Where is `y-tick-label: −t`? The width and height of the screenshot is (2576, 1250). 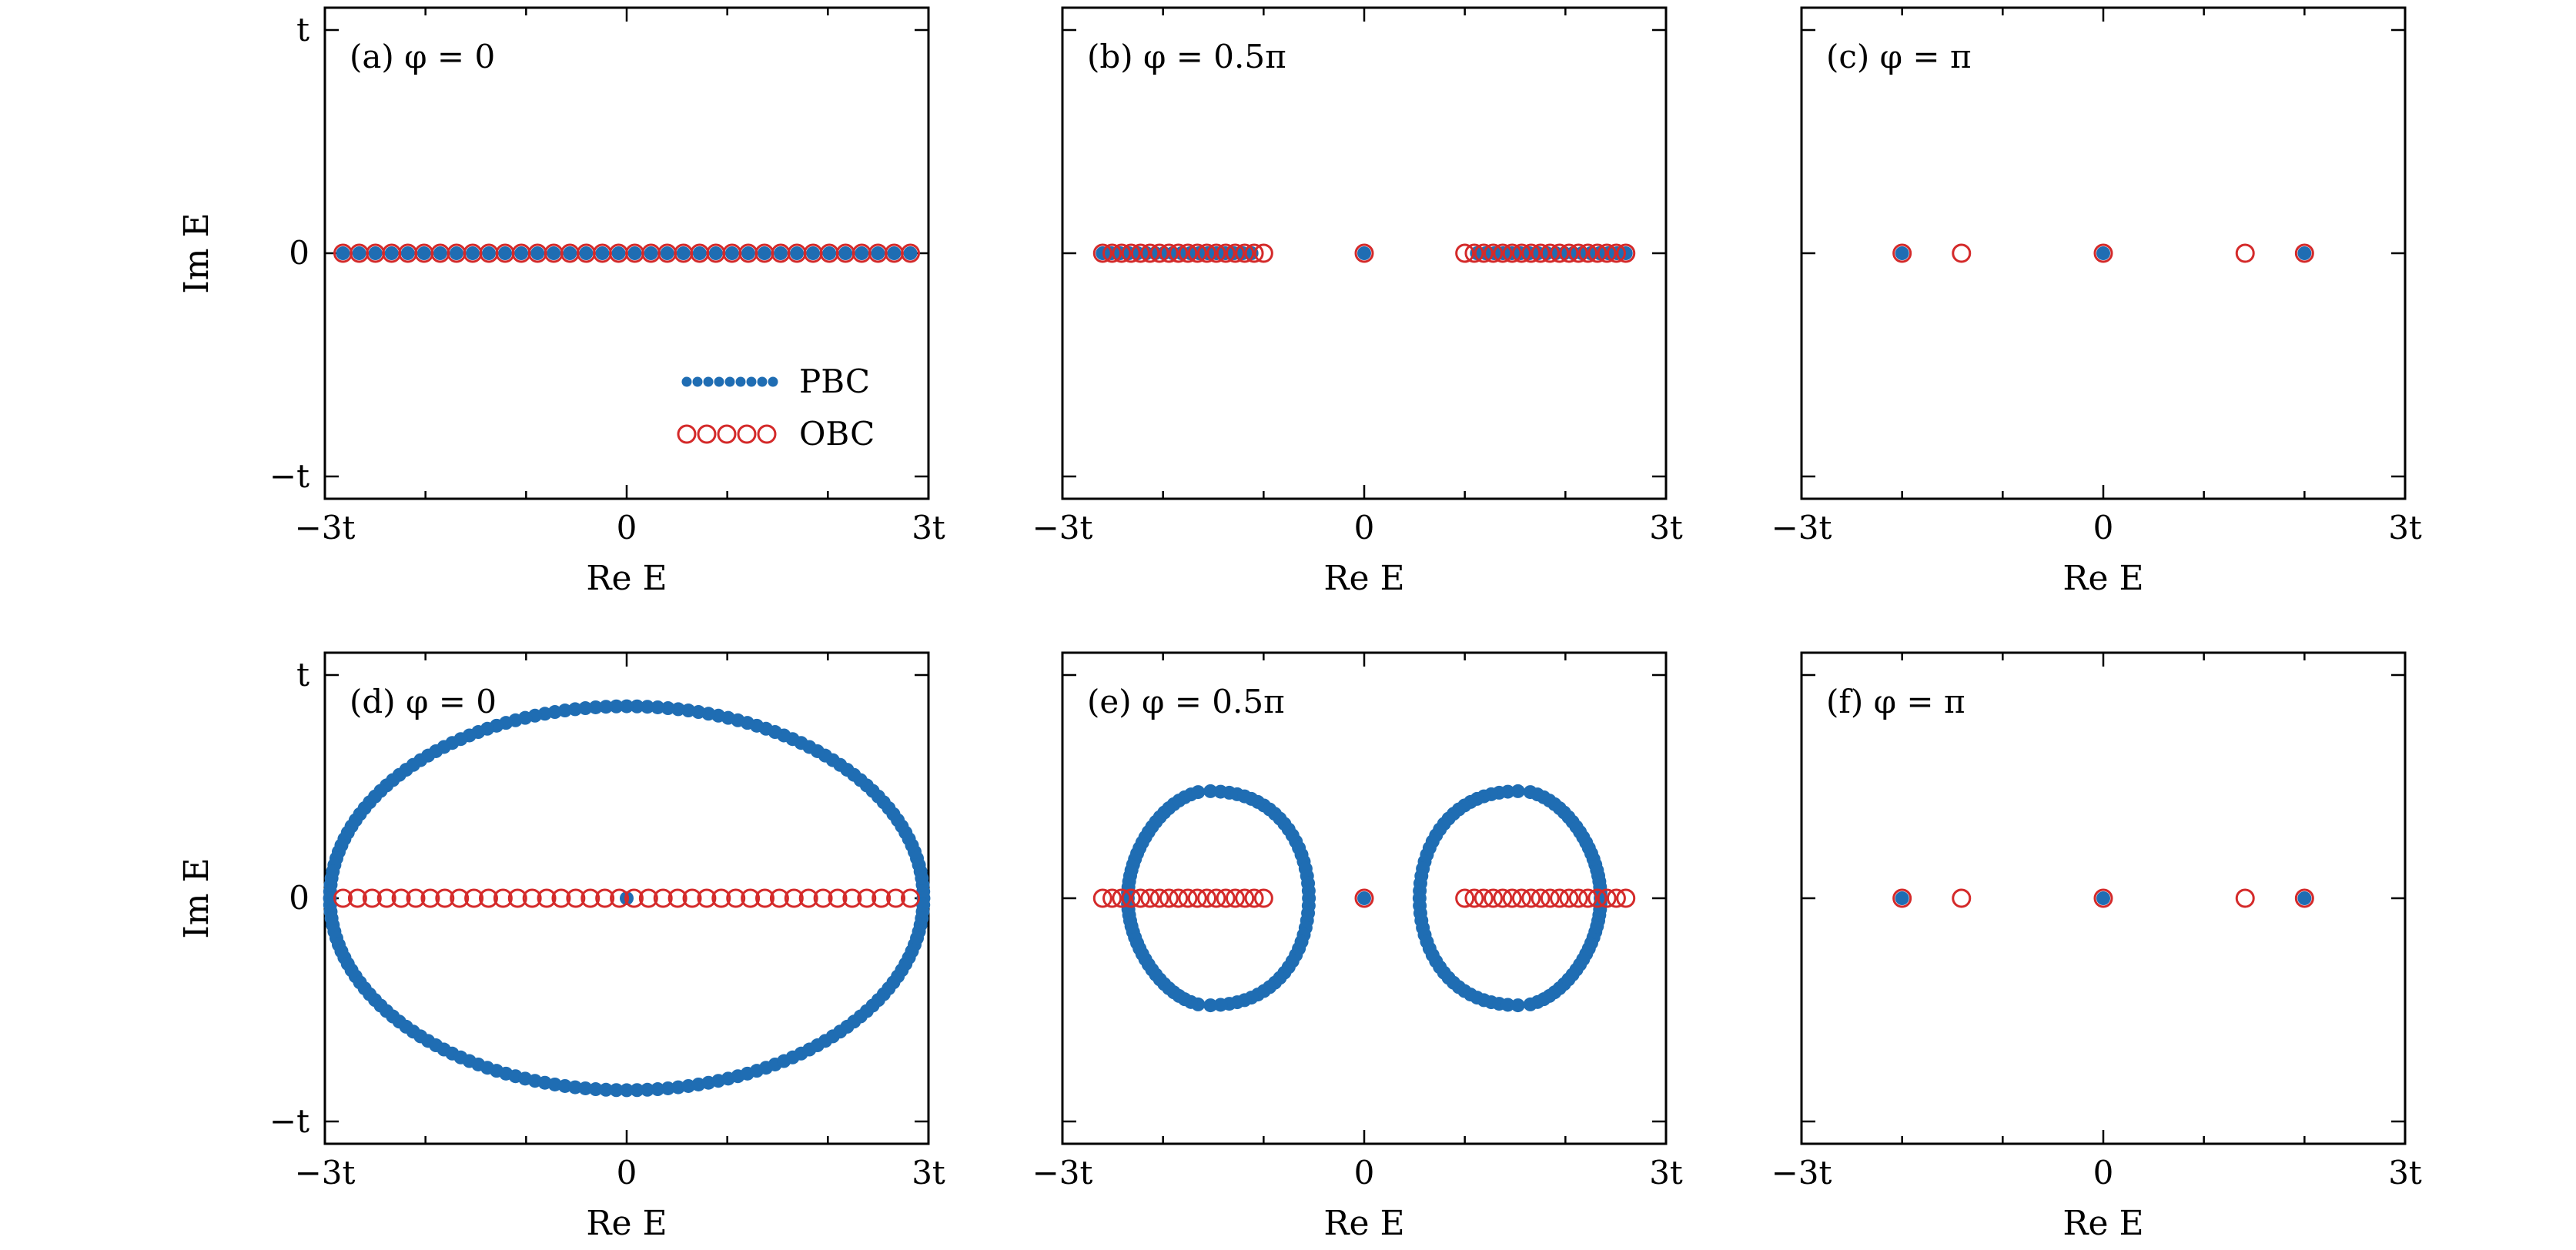
y-tick-label: −t is located at coordinates (289, 1121).